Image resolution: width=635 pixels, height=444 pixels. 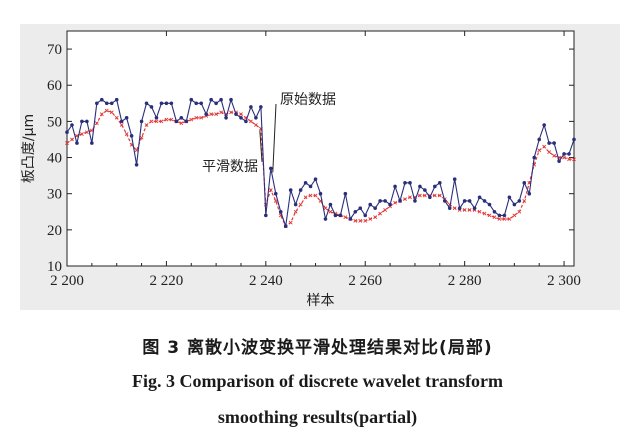 I want to click on y-tick-label: 70, so click(x=54, y=50).